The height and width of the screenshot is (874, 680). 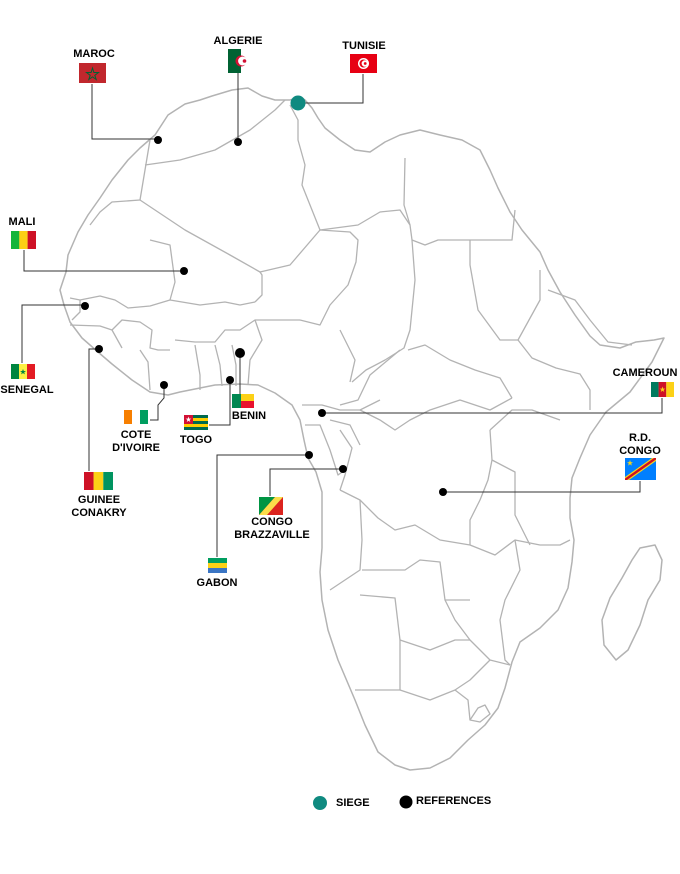 What do you see at coordinates (98, 481) in the screenshot?
I see `flag-guinee` at bounding box center [98, 481].